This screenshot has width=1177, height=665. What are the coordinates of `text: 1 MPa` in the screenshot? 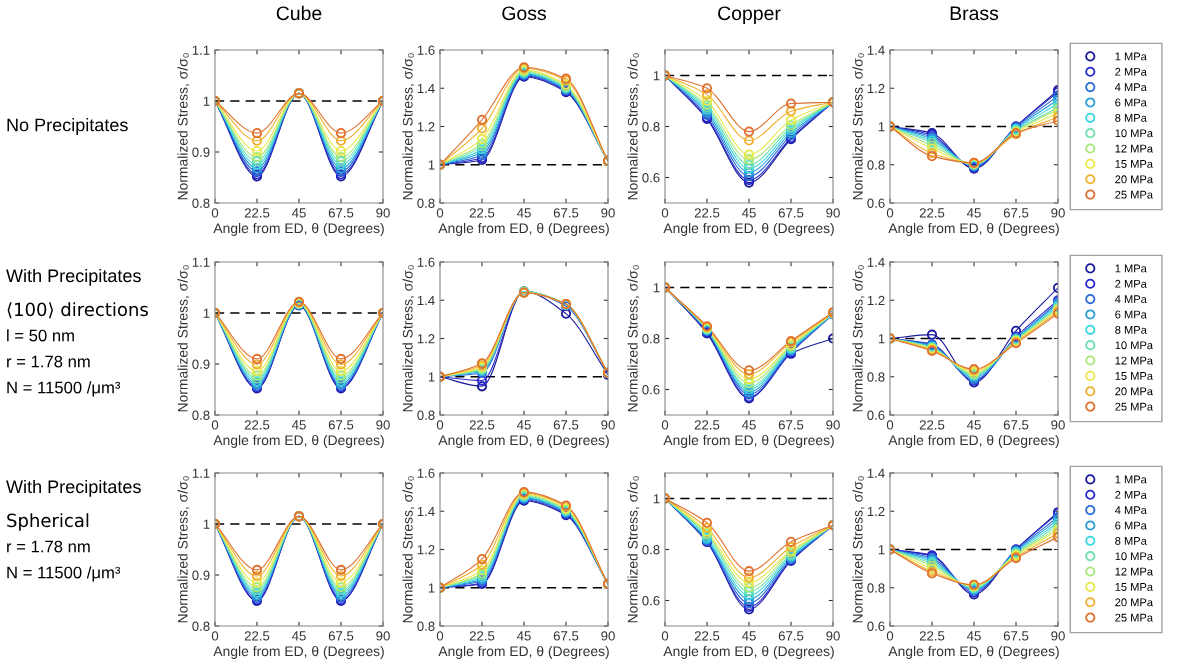 It's located at (1131, 479).